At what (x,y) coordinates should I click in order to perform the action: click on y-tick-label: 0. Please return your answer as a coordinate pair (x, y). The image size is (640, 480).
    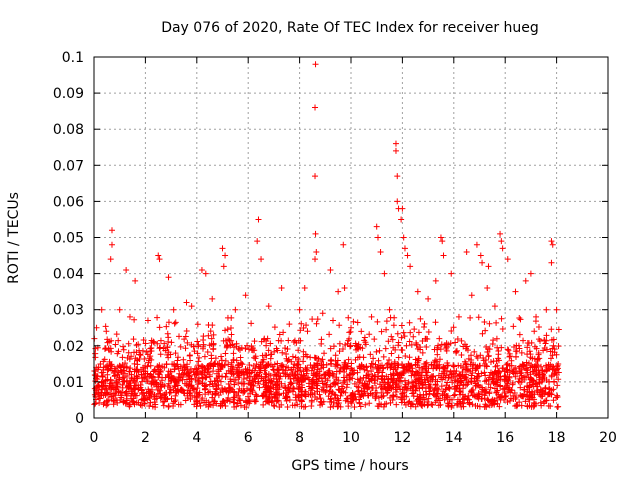
    Looking at the image, I should click on (79, 419).